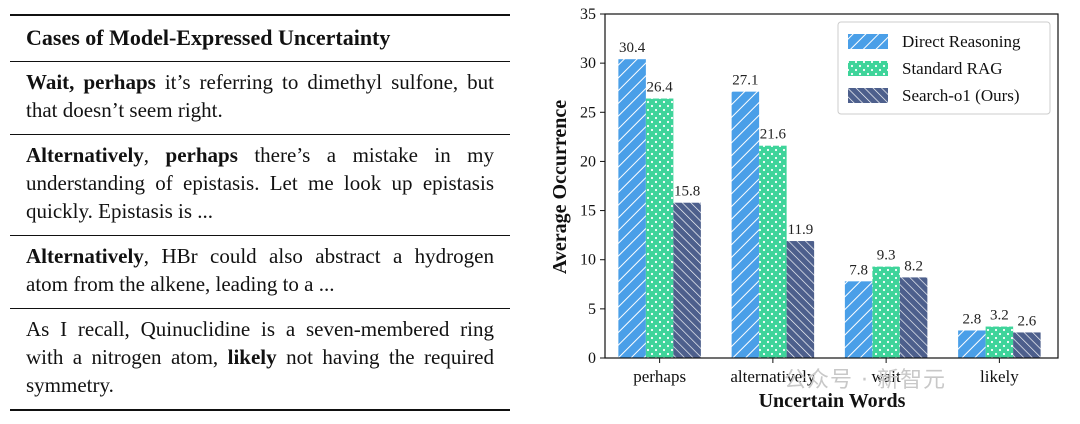 Image resolution: width=1080 pixels, height=424 pixels. What do you see at coordinates (588, 63) in the screenshot?
I see `y-tick-label: 30` at bounding box center [588, 63].